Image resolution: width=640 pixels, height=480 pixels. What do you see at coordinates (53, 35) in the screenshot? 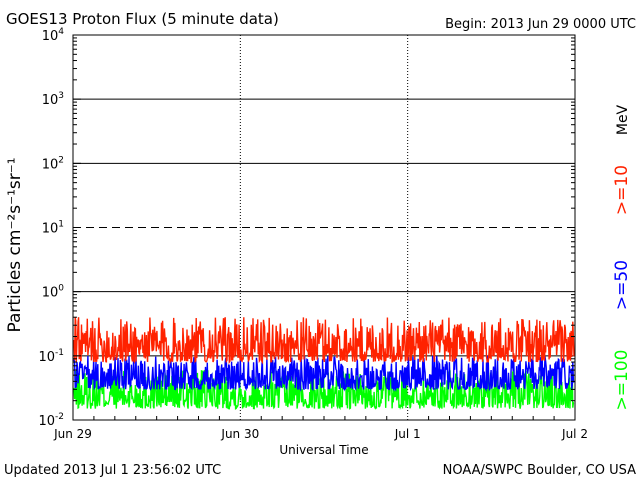
I see `y-tick-label: 10⁴` at bounding box center [53, 35].